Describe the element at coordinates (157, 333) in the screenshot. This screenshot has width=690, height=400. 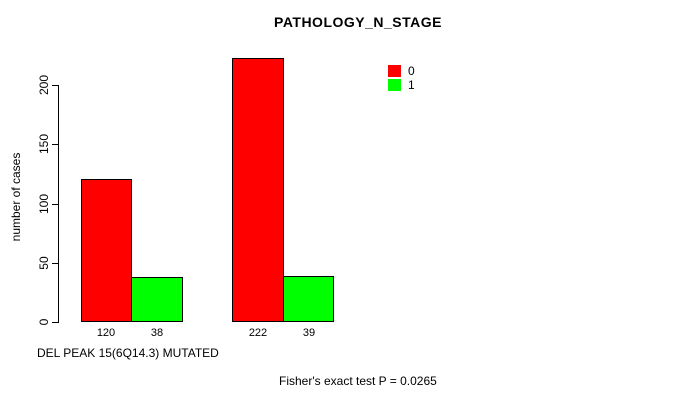
I see `bar-value-label: 38` at that location.